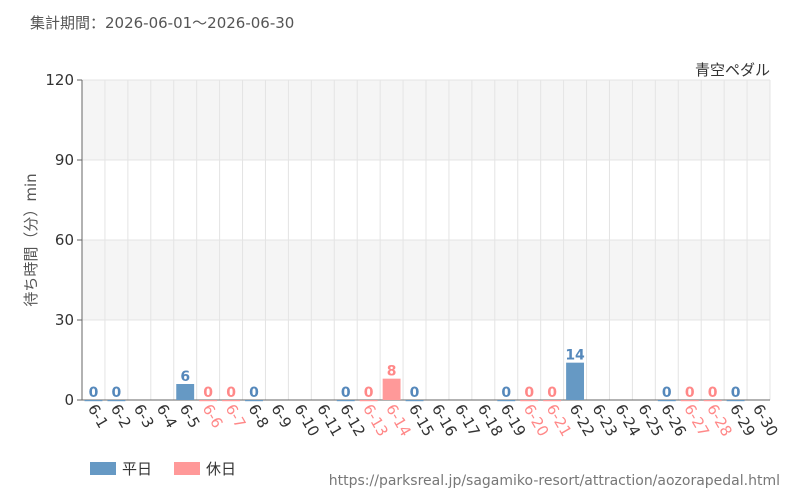 The width and height of the screenshot is (800, 500). What do you see at coordinates (121, 416) in the screenshot?
I see `x-tick-label: 6-2` at bounding box center [121, 416].